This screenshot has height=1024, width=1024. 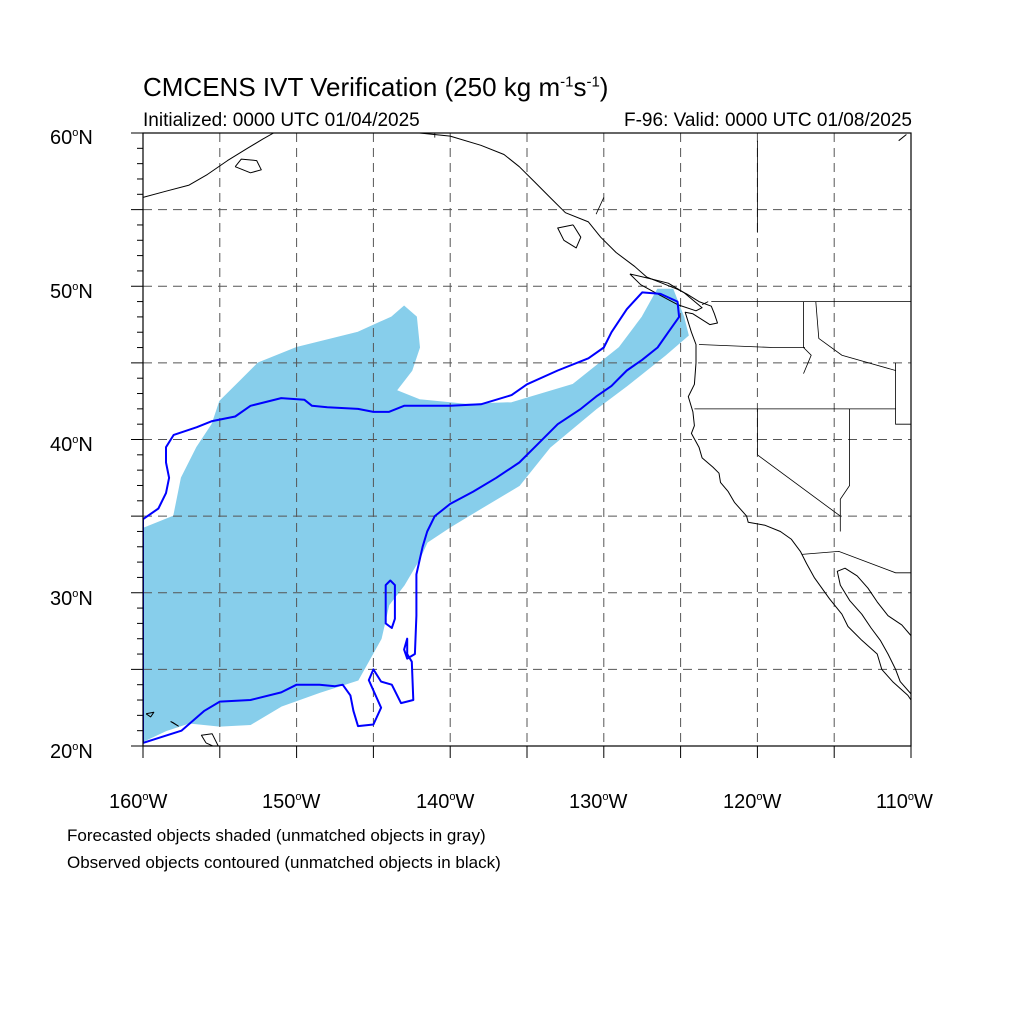 I want to click on lon-label-value: 120, so click(x=740, y=802).